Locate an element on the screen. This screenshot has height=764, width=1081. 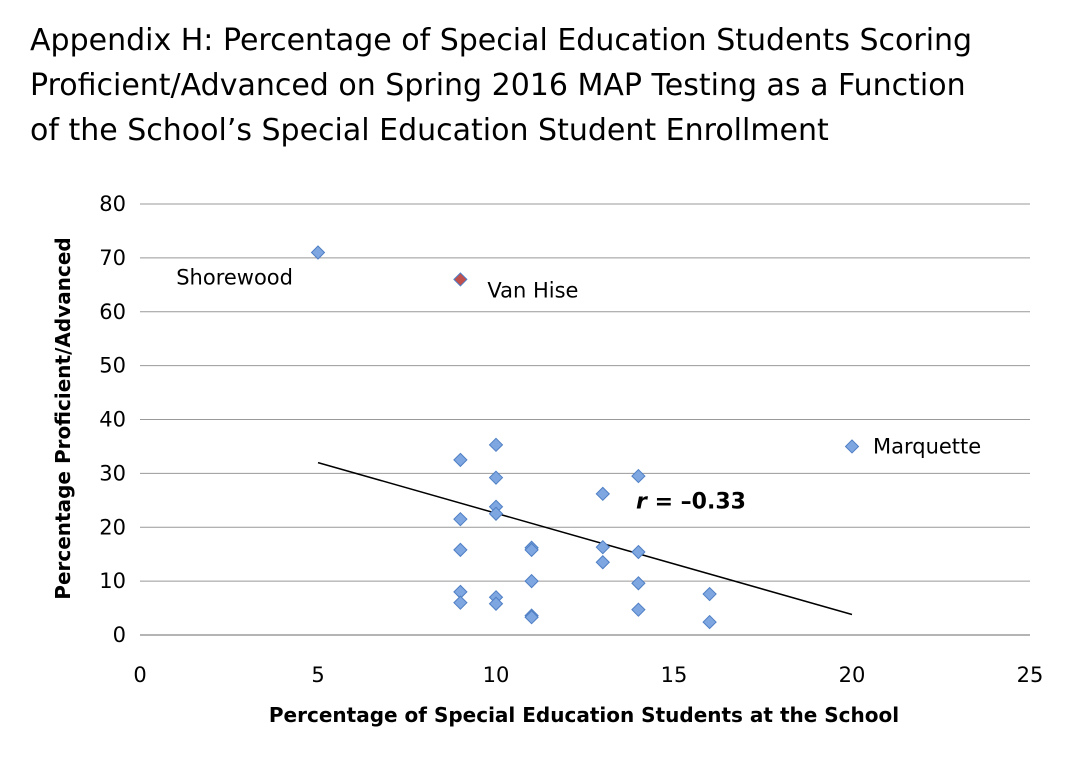
correlation-label: r = –0.33 is located at coordinates (691, 501).